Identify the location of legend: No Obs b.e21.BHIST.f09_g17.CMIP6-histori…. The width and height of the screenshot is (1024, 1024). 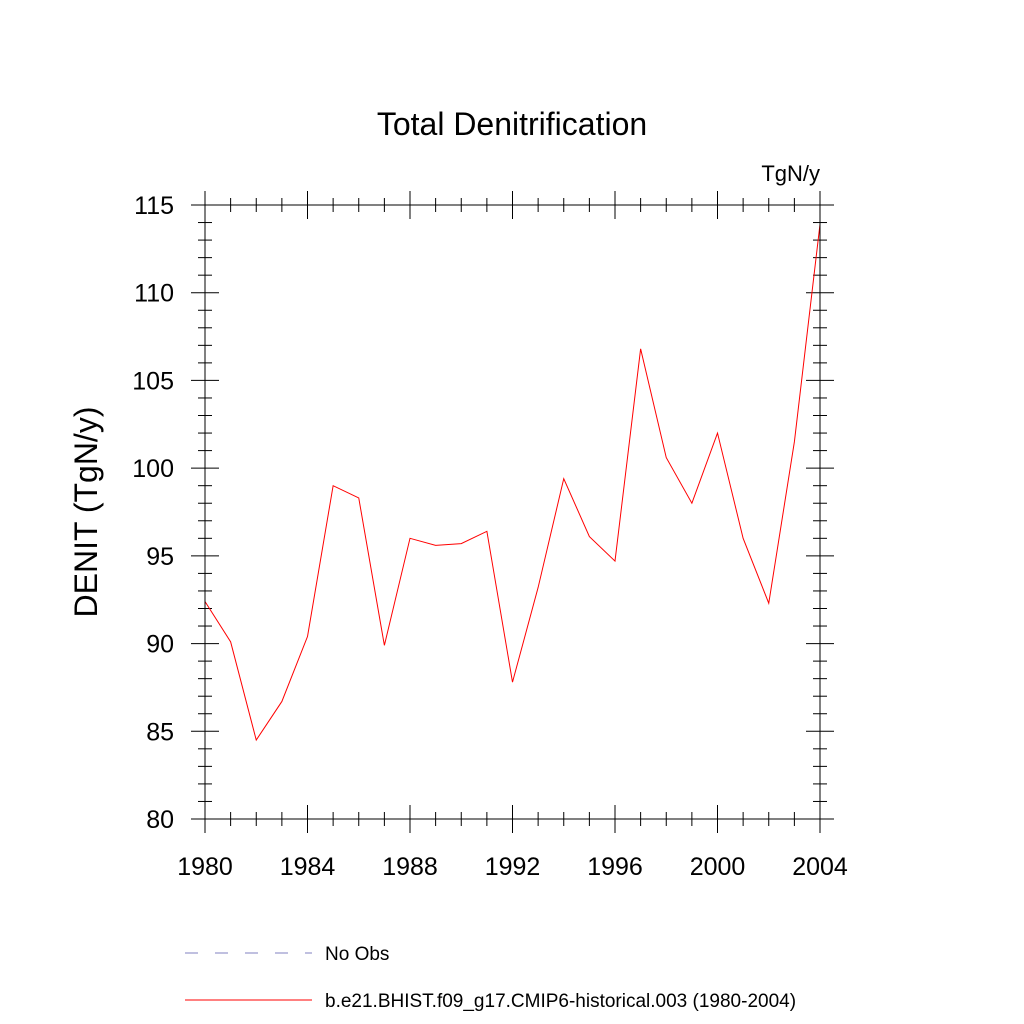
(490, 978).